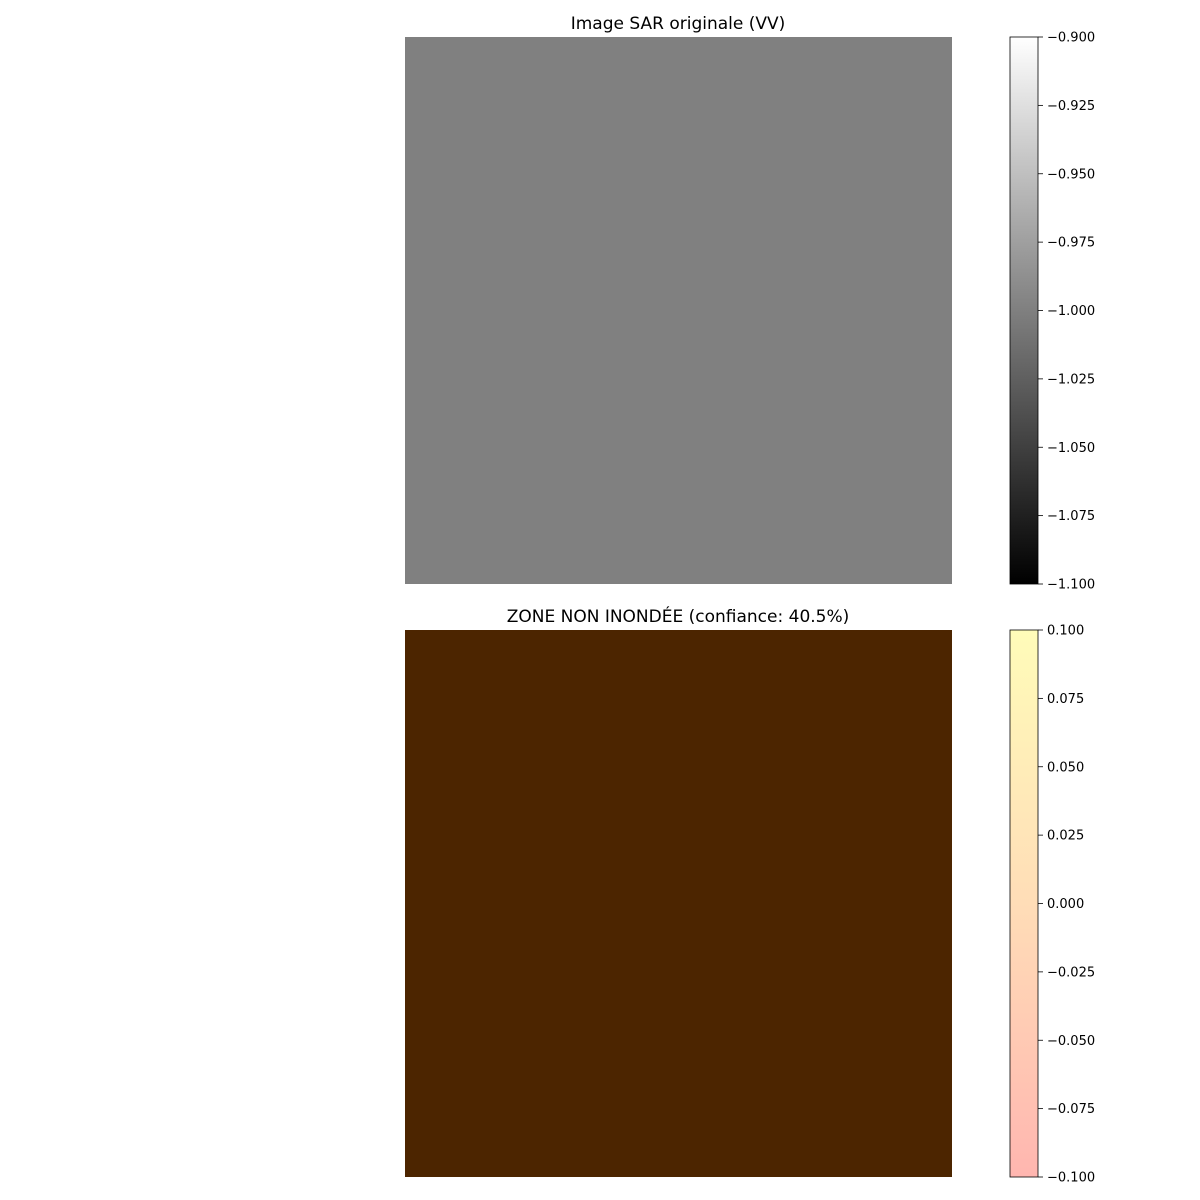  I want to click on prediction-colorbar-tick-label: 0.025, so click(1065, 836).